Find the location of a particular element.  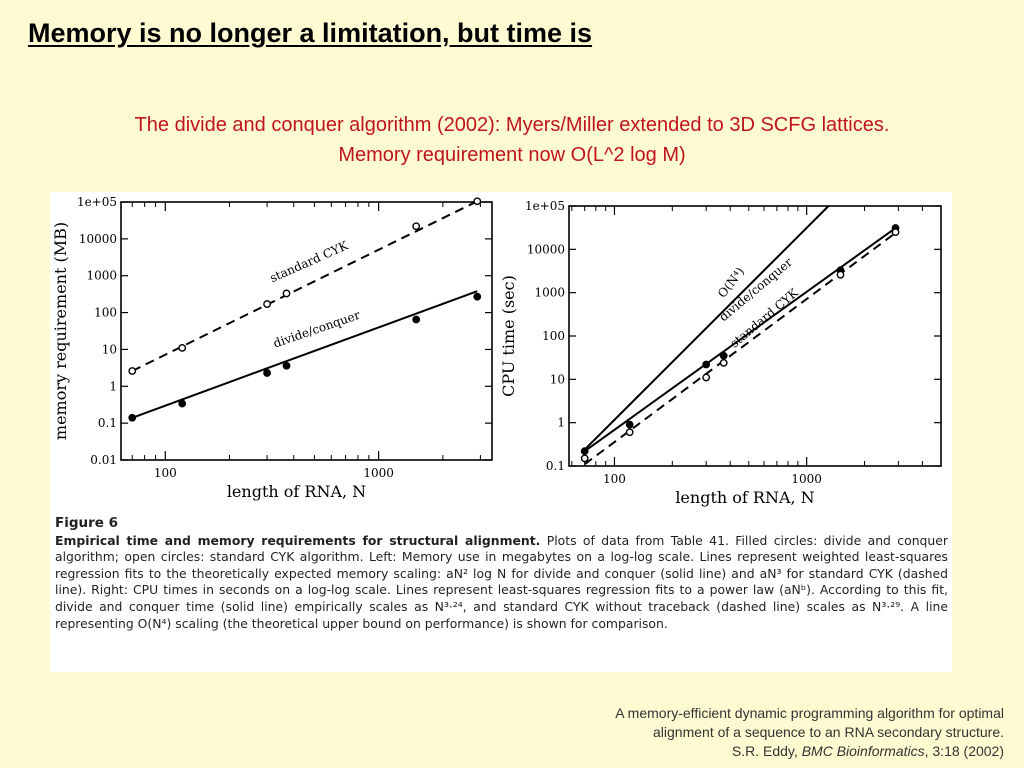

memory-chart-y-tick-label: 0.01 is located at coordinates (103, 460).